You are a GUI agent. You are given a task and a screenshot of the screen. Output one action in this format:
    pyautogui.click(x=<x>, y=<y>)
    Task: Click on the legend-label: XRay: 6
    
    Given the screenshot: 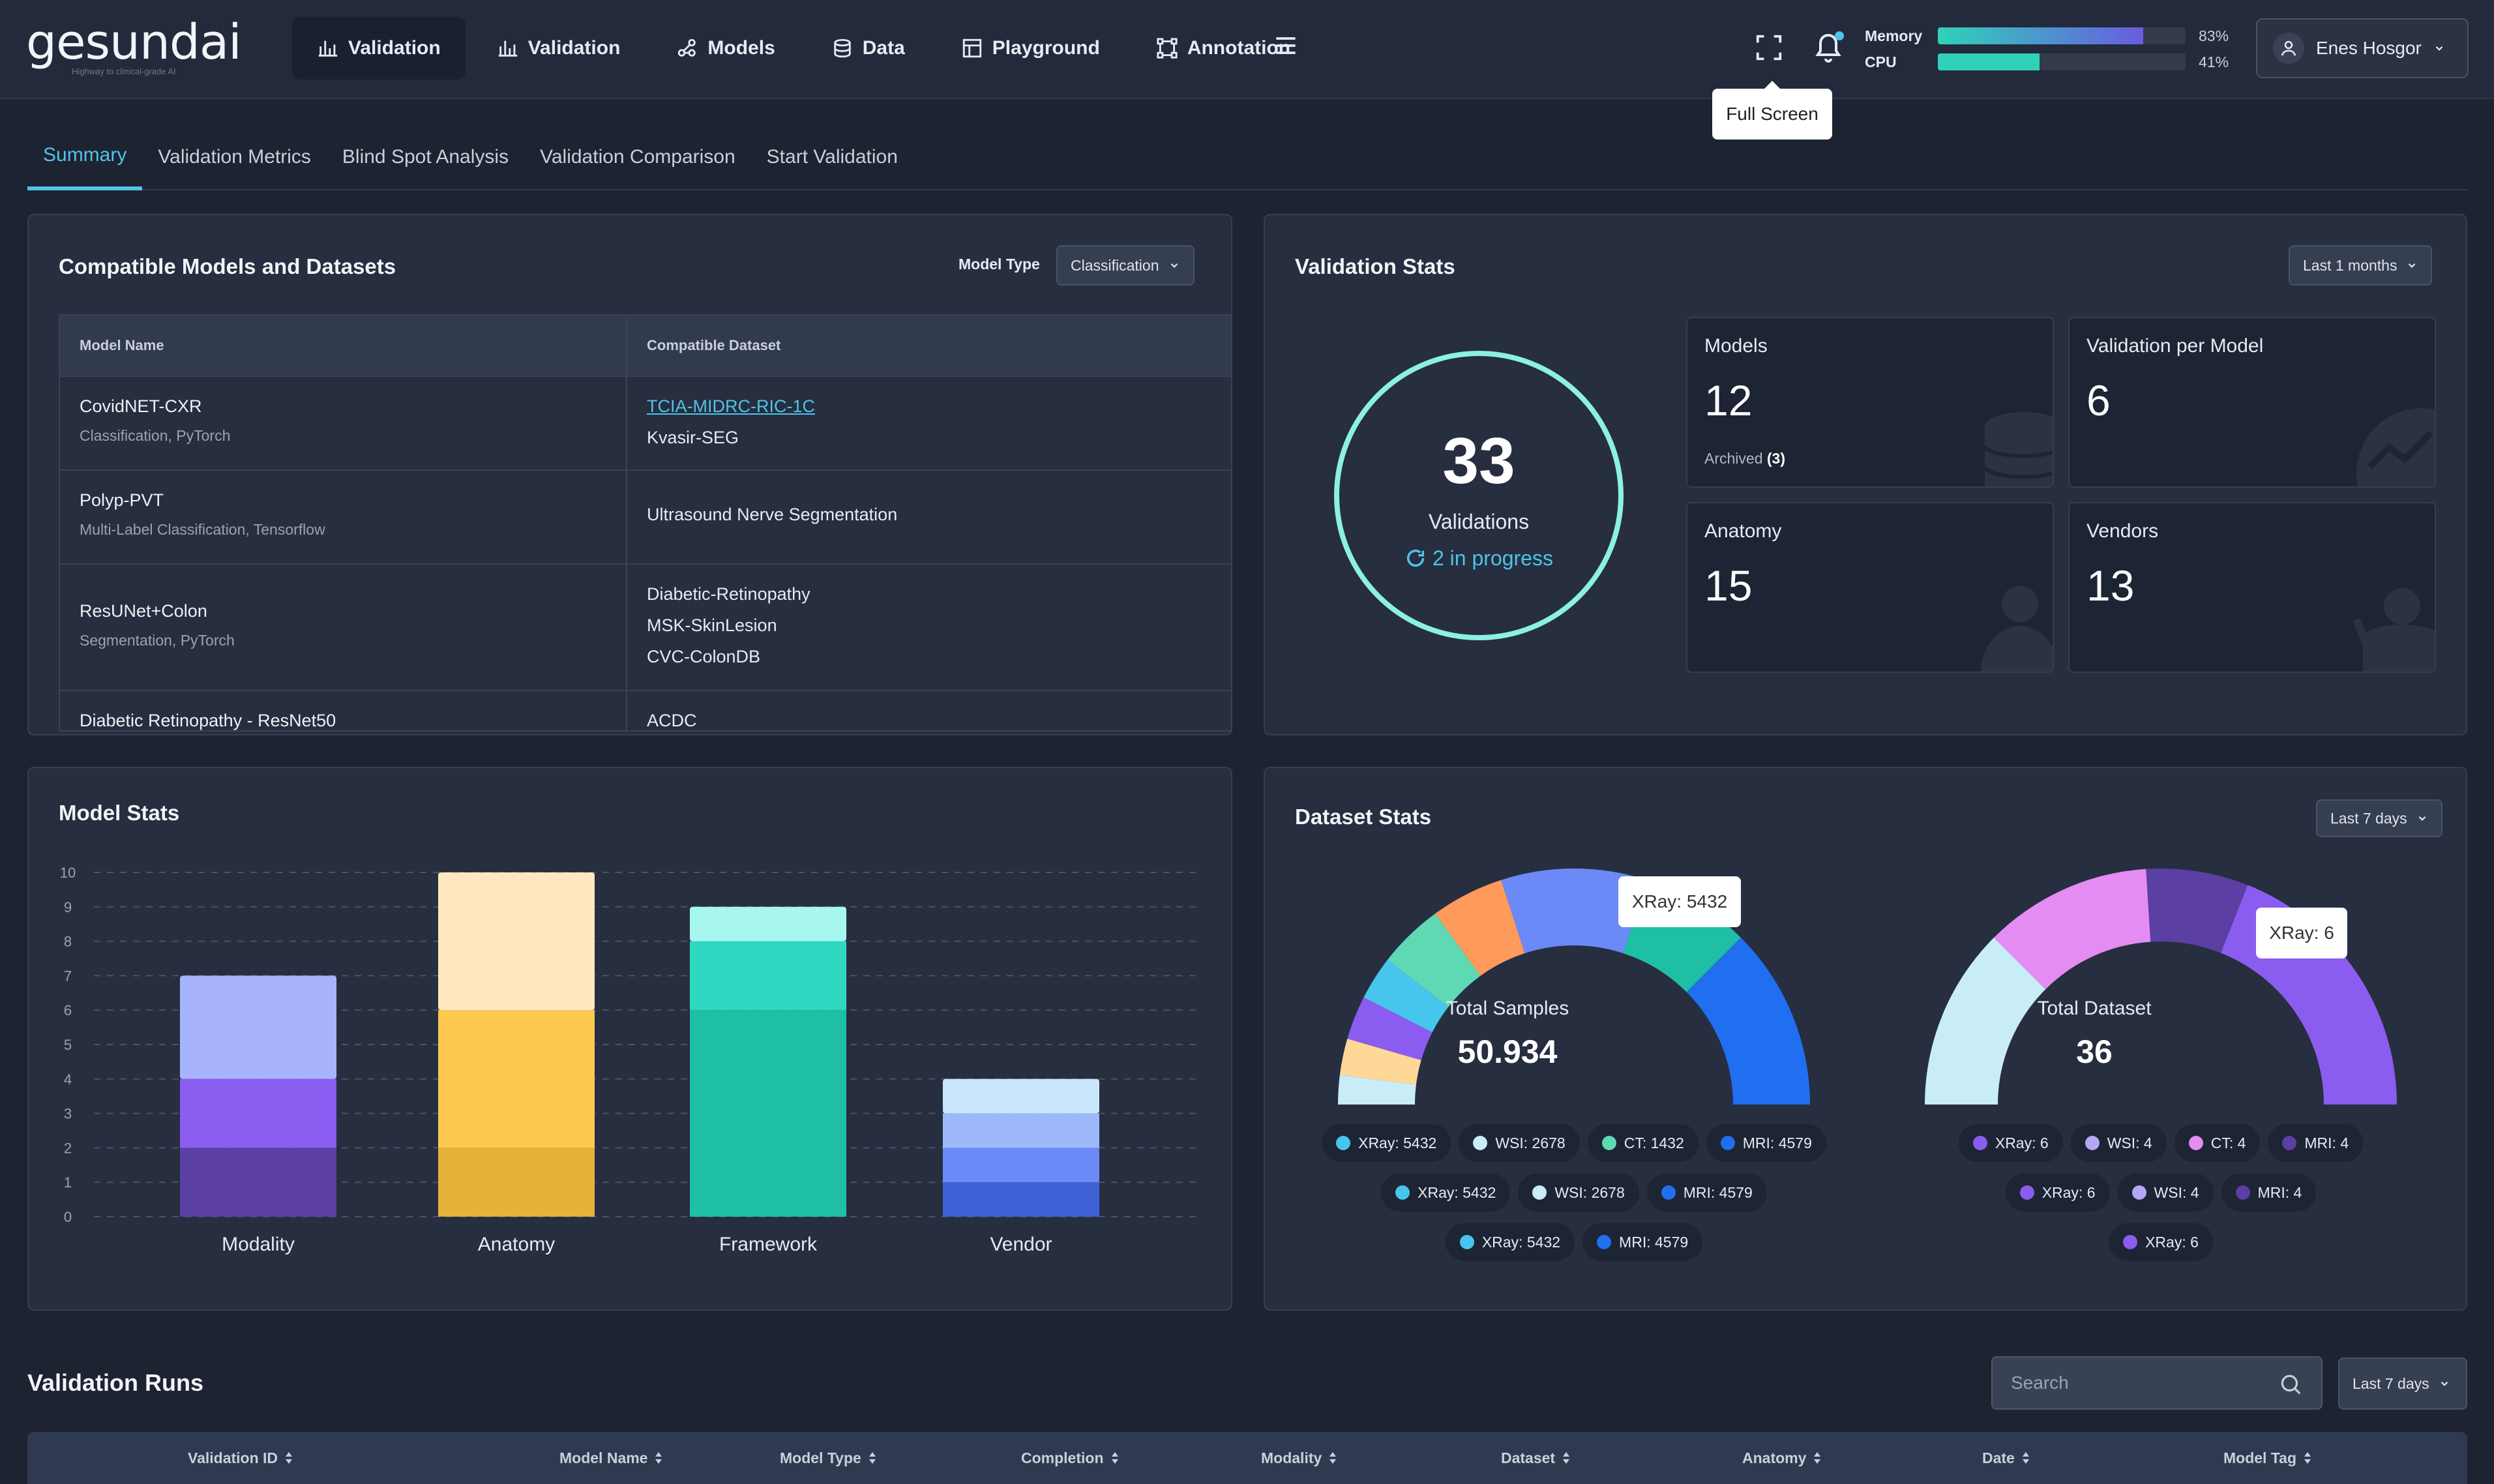 What is the action you would take?
    pyautogui.click(x=2022, y=1142)
    